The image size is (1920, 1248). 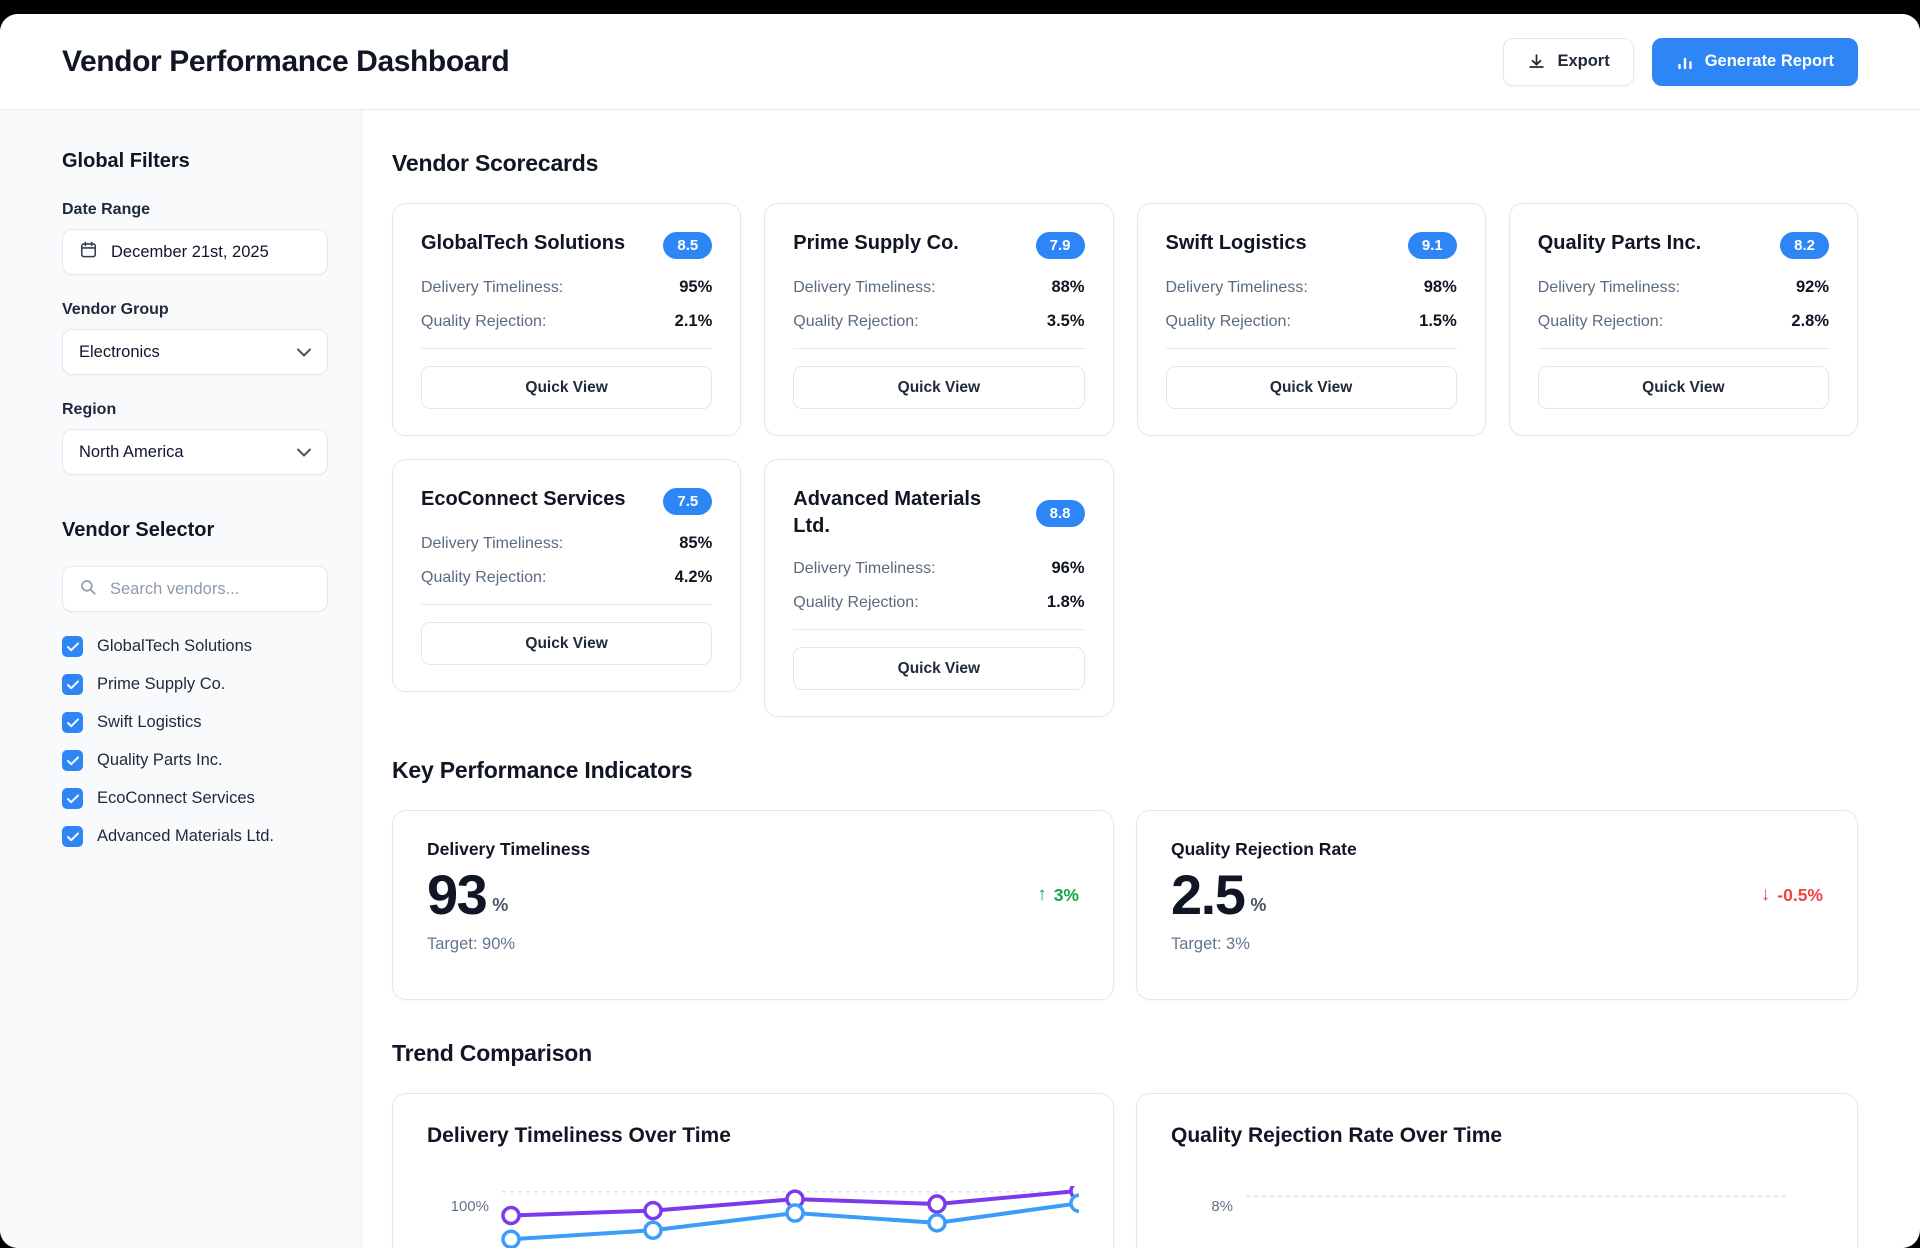 What do you see at coordinates (195, 836) in the screenshot?
I see `vendor-checkbox-row: Advanced Materials Ltd.` at bounding box center [195, 836].